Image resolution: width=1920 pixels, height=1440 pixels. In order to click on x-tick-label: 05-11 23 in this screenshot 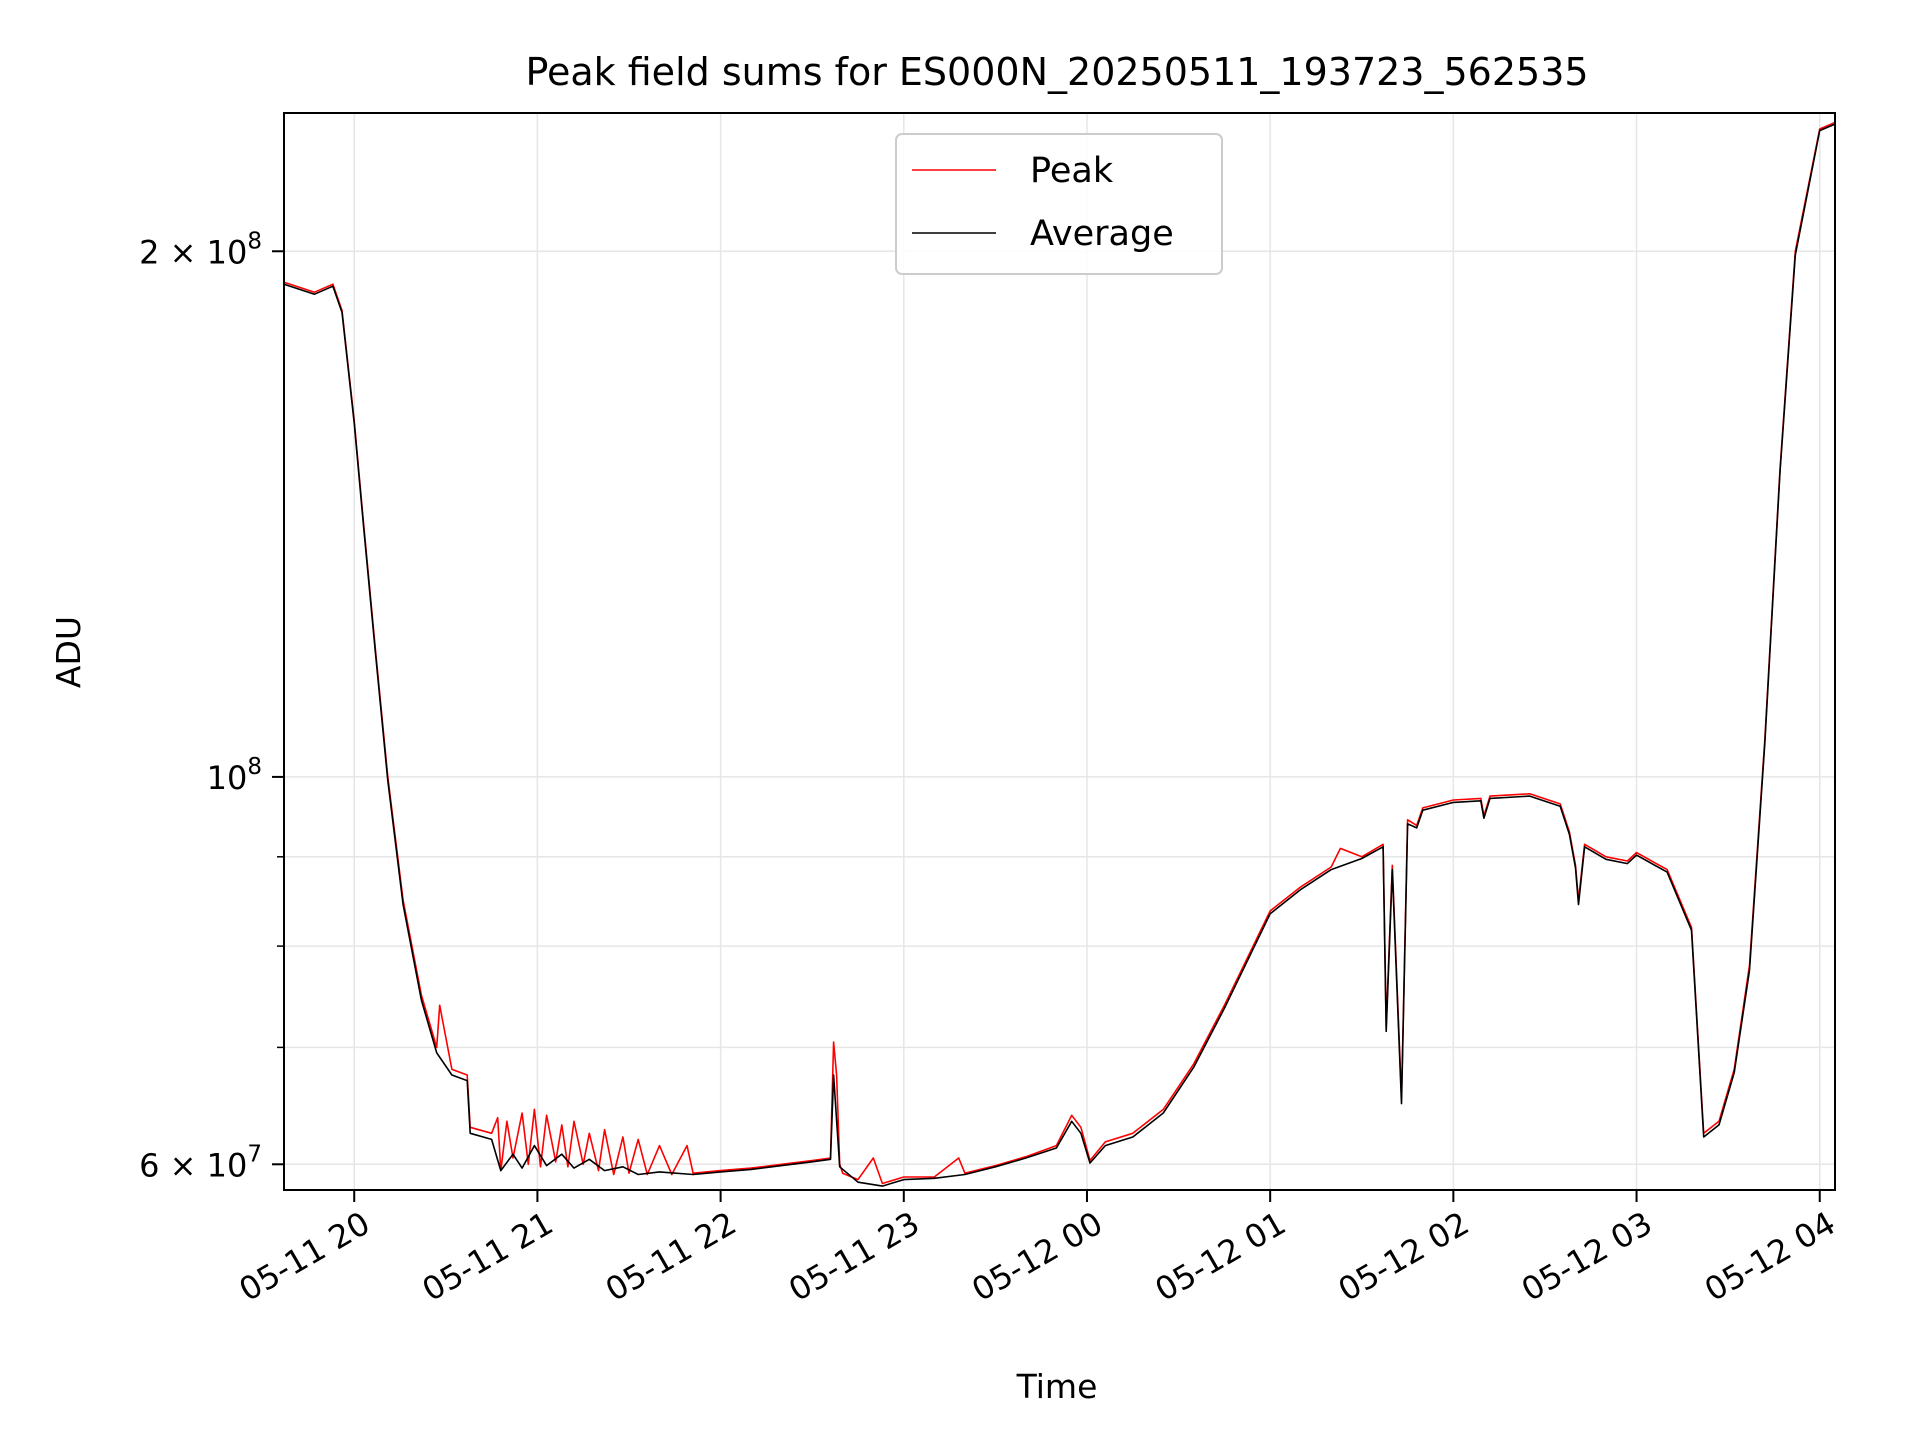, I will do `click(854, 1256)`.